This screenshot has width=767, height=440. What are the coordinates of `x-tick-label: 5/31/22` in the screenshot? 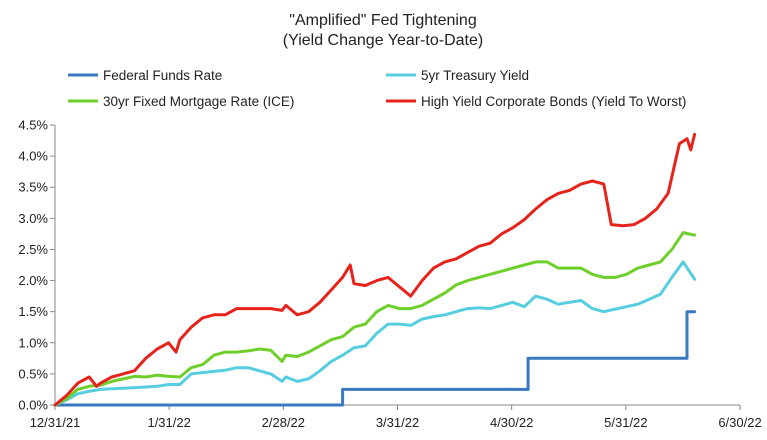 It's located at (625, 422).